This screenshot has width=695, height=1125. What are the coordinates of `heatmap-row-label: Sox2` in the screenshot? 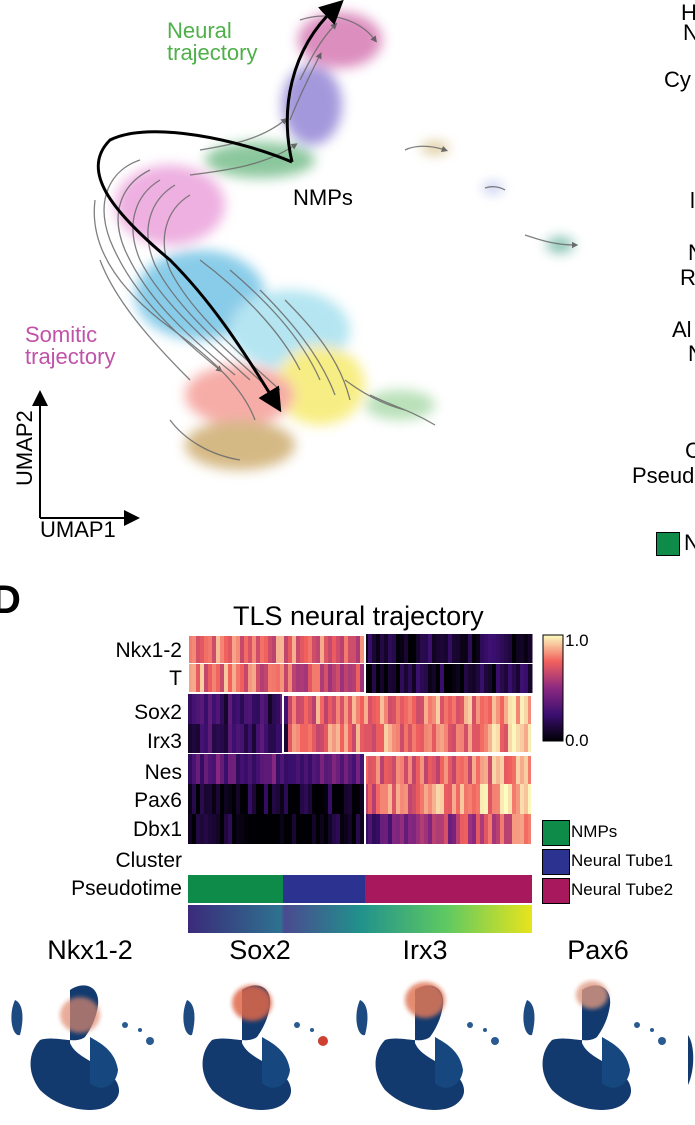 It's located at (158, 712).